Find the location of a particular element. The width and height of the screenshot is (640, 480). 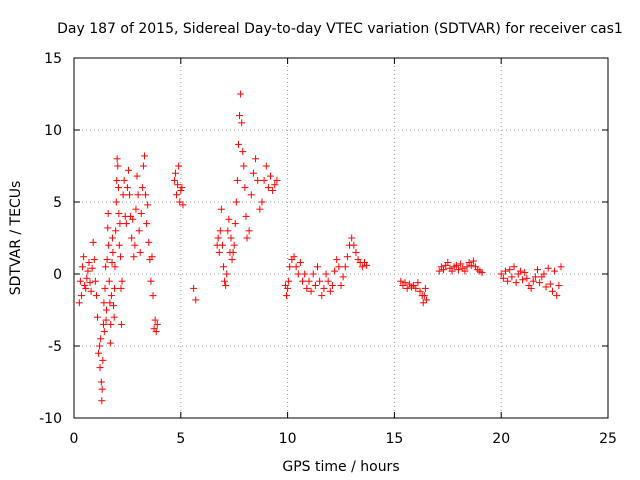

y-tick-label: 0 is located at coordinates (57, 275).